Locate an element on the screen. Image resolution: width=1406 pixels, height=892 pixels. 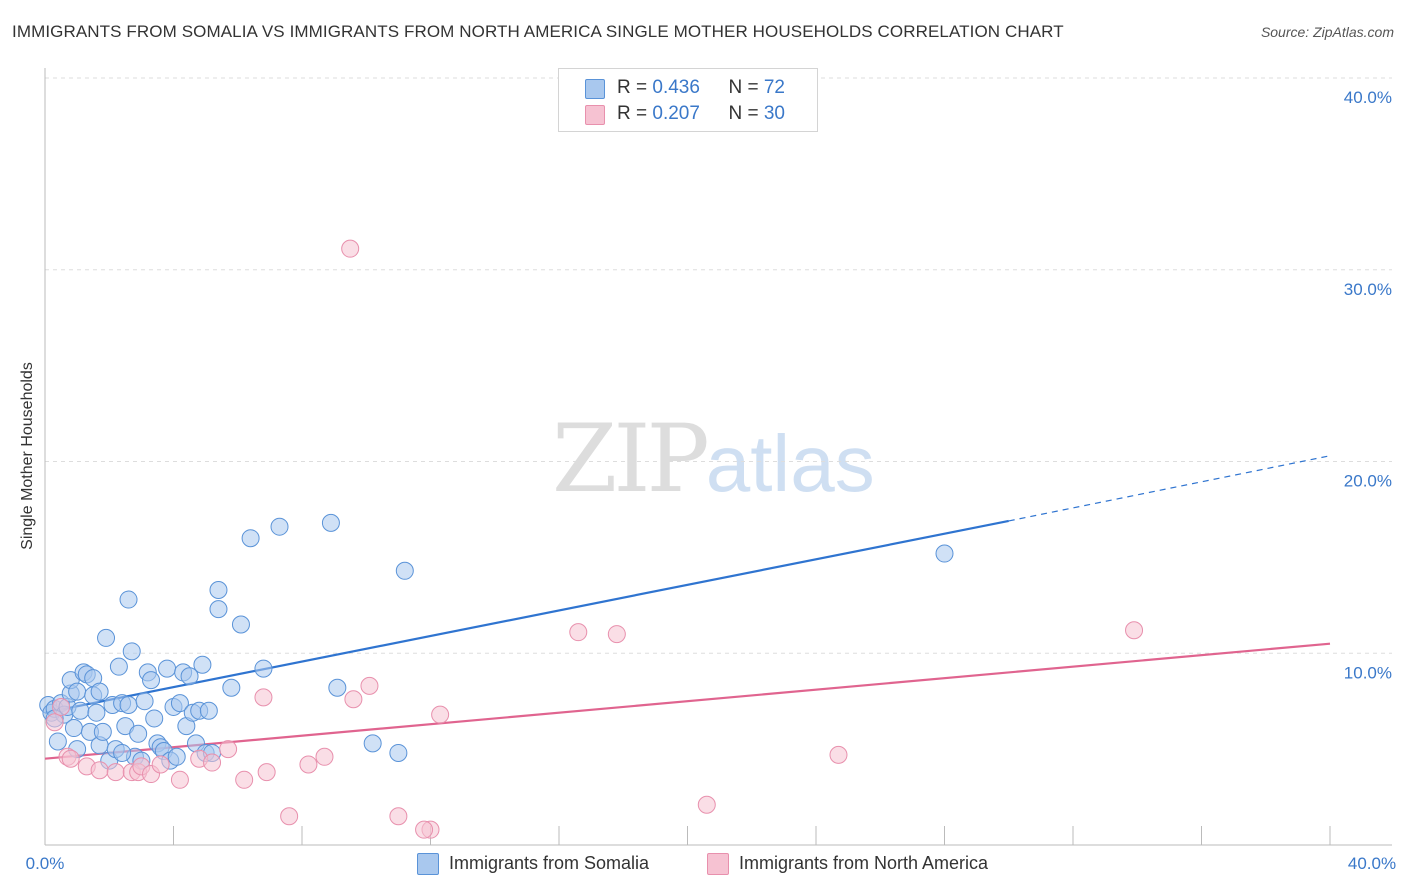
watermark-atlas: atlas is located at coordinates (790, 463).